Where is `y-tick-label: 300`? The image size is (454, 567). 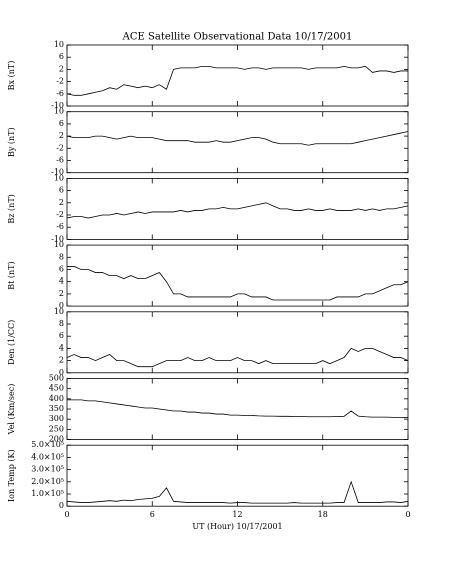
y-tick-label: 300 is located at coordinates (56, 418).